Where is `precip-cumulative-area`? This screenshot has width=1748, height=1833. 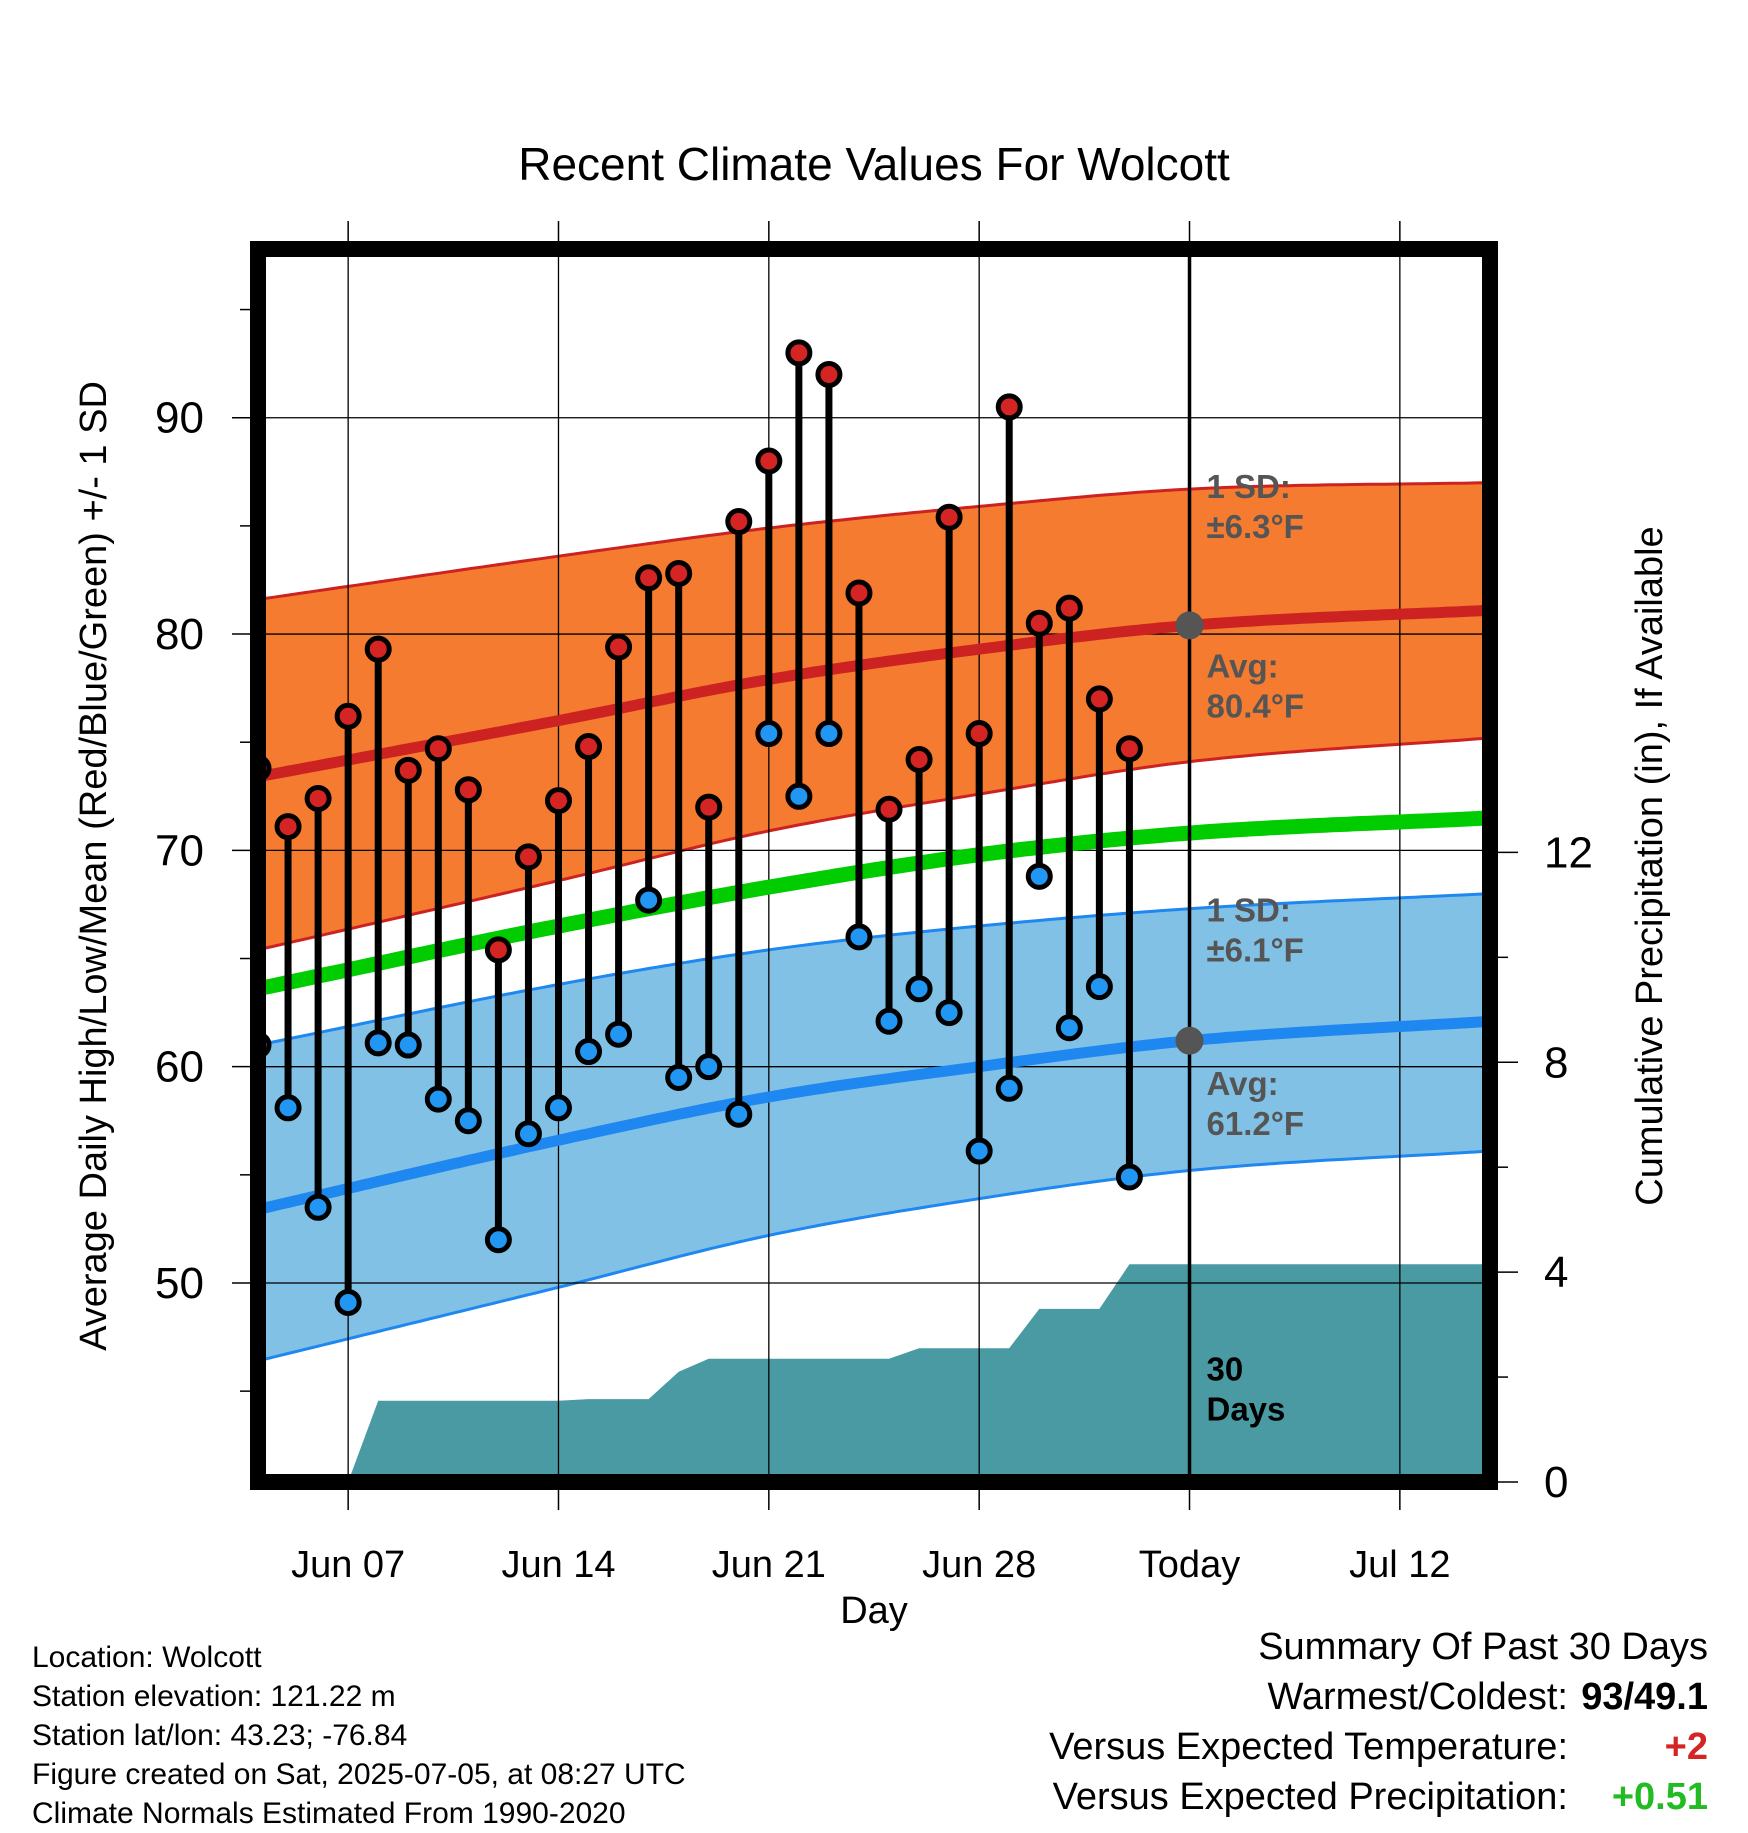
precip-cumulative-area is located at coordinates (919, 1373).